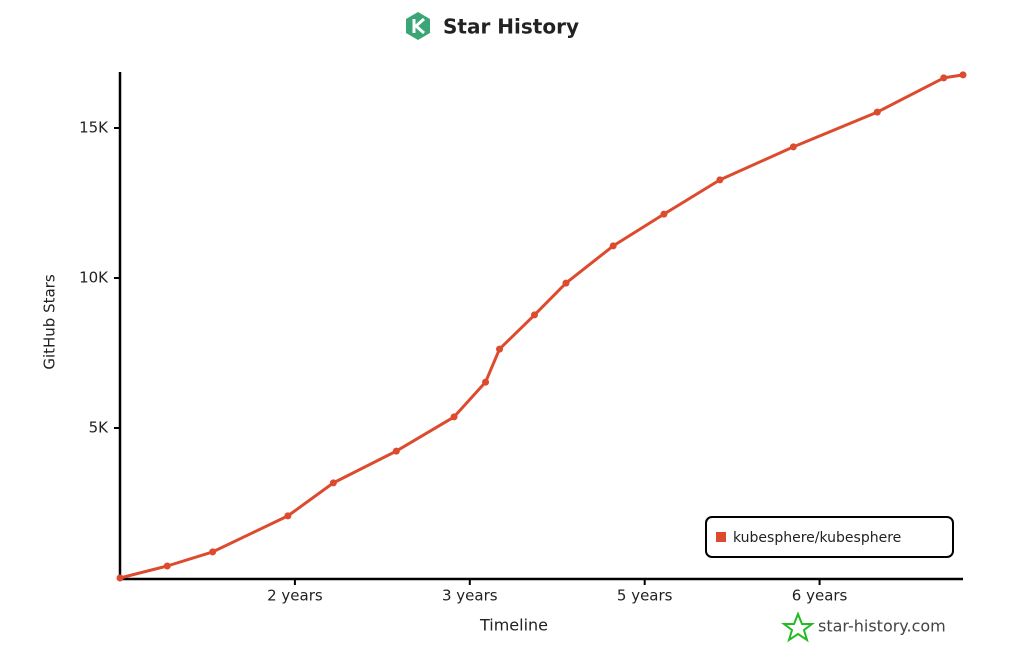 The height and width of the screenshot is (672, 1010). Describe the element at coordinates (418, 26) in the screenshot. I see `logo` at that location.